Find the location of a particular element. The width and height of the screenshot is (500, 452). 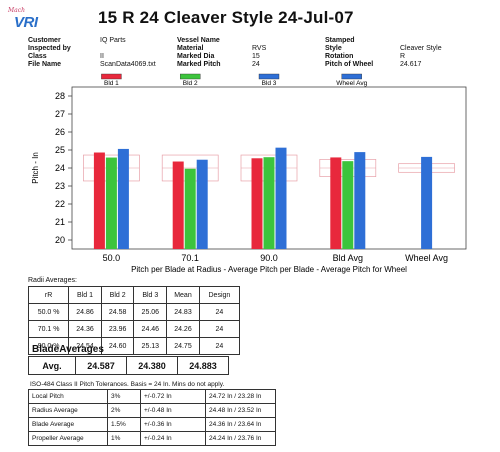

iso-cell: Local Pitch is located at coordinates (68, 396).